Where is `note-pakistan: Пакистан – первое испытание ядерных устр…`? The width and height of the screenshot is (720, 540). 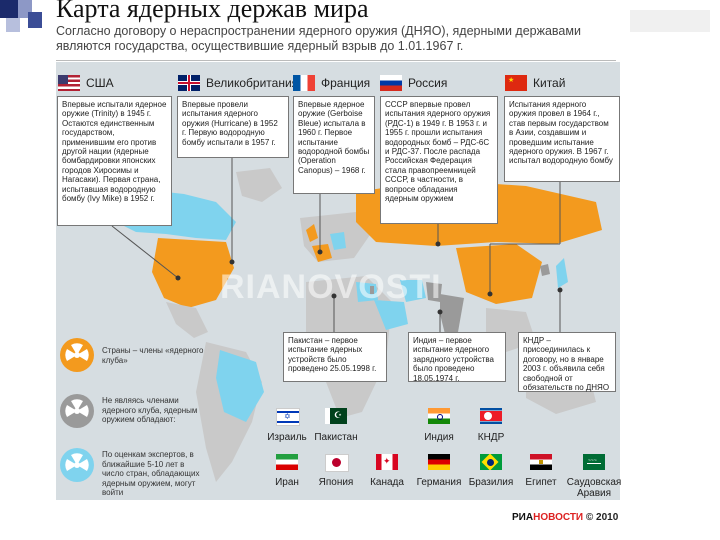
note-pakistan: Пакистан – первое испытание ядерных устр… is located at coordinates (335, 357).